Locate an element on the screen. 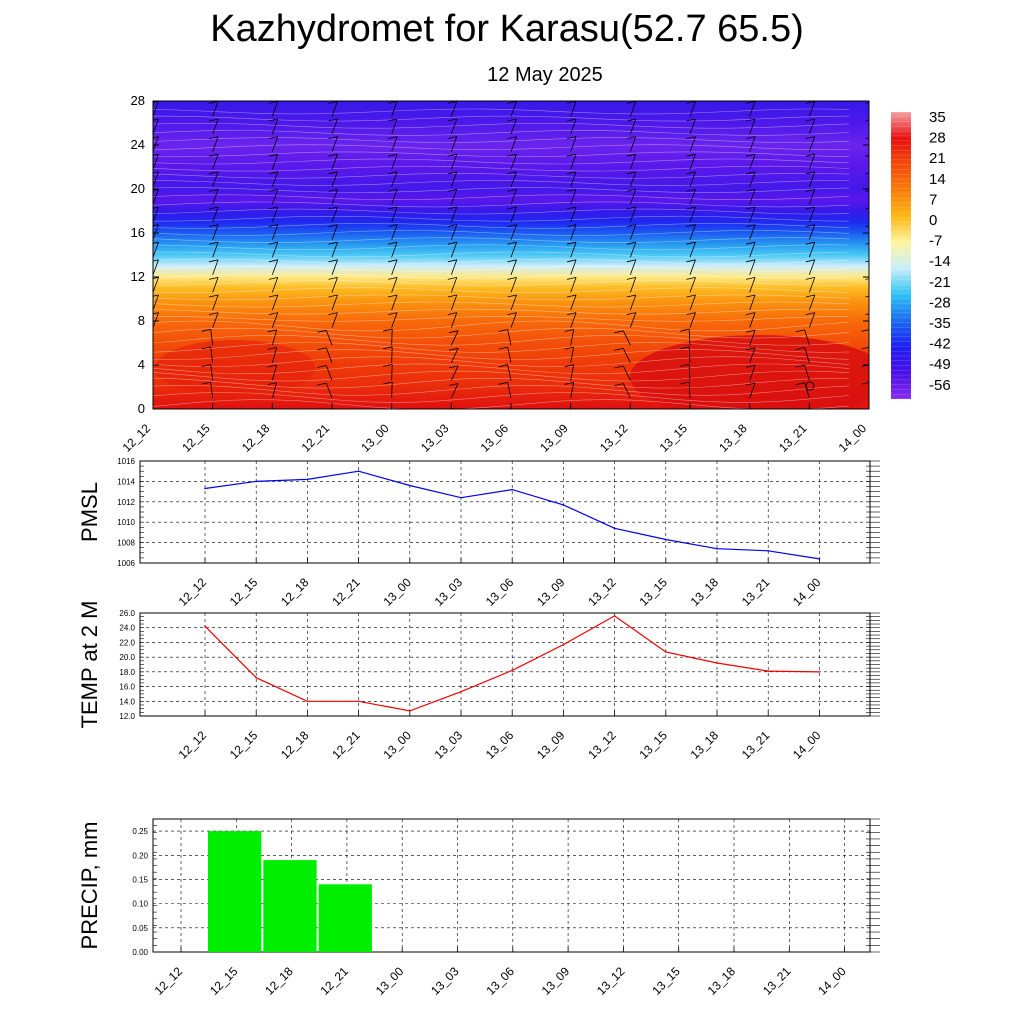 The image size is (1024, 1024). bar is located at coordinates (345, 918).